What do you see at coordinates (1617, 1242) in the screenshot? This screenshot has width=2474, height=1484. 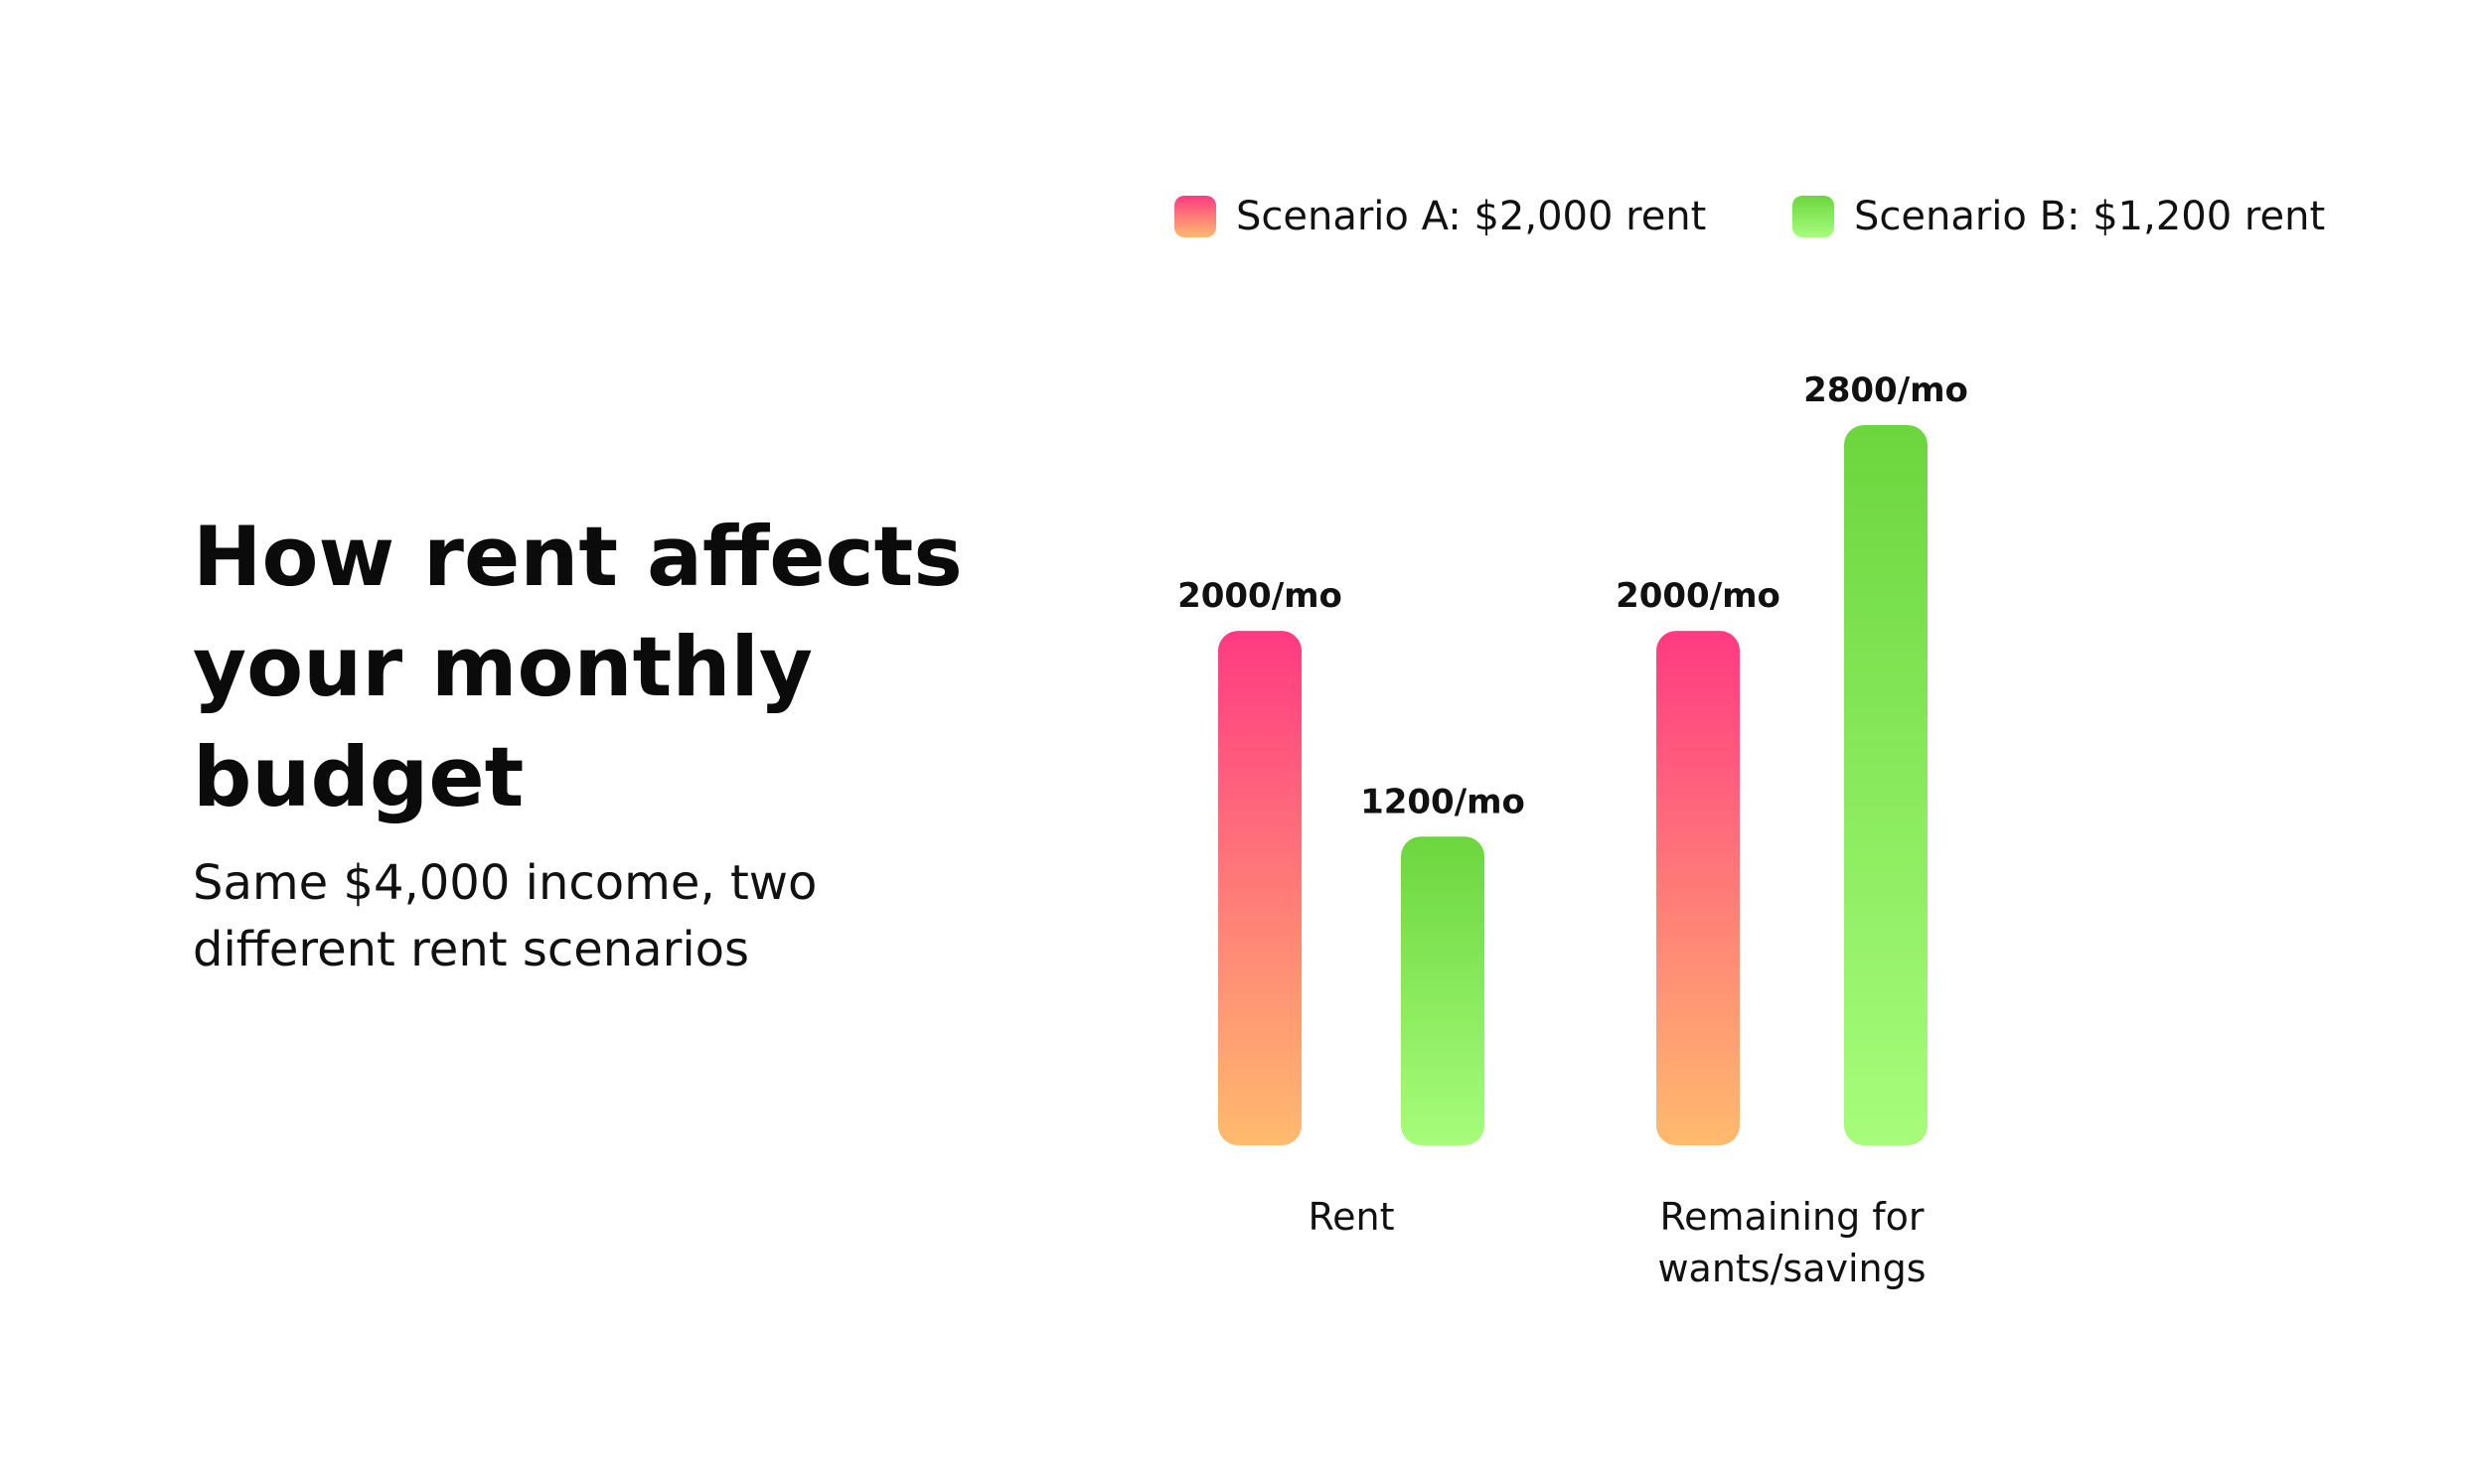 I see `category-labels: Rent Remaining for wants/savings` at bounding box center [1617, 1242].